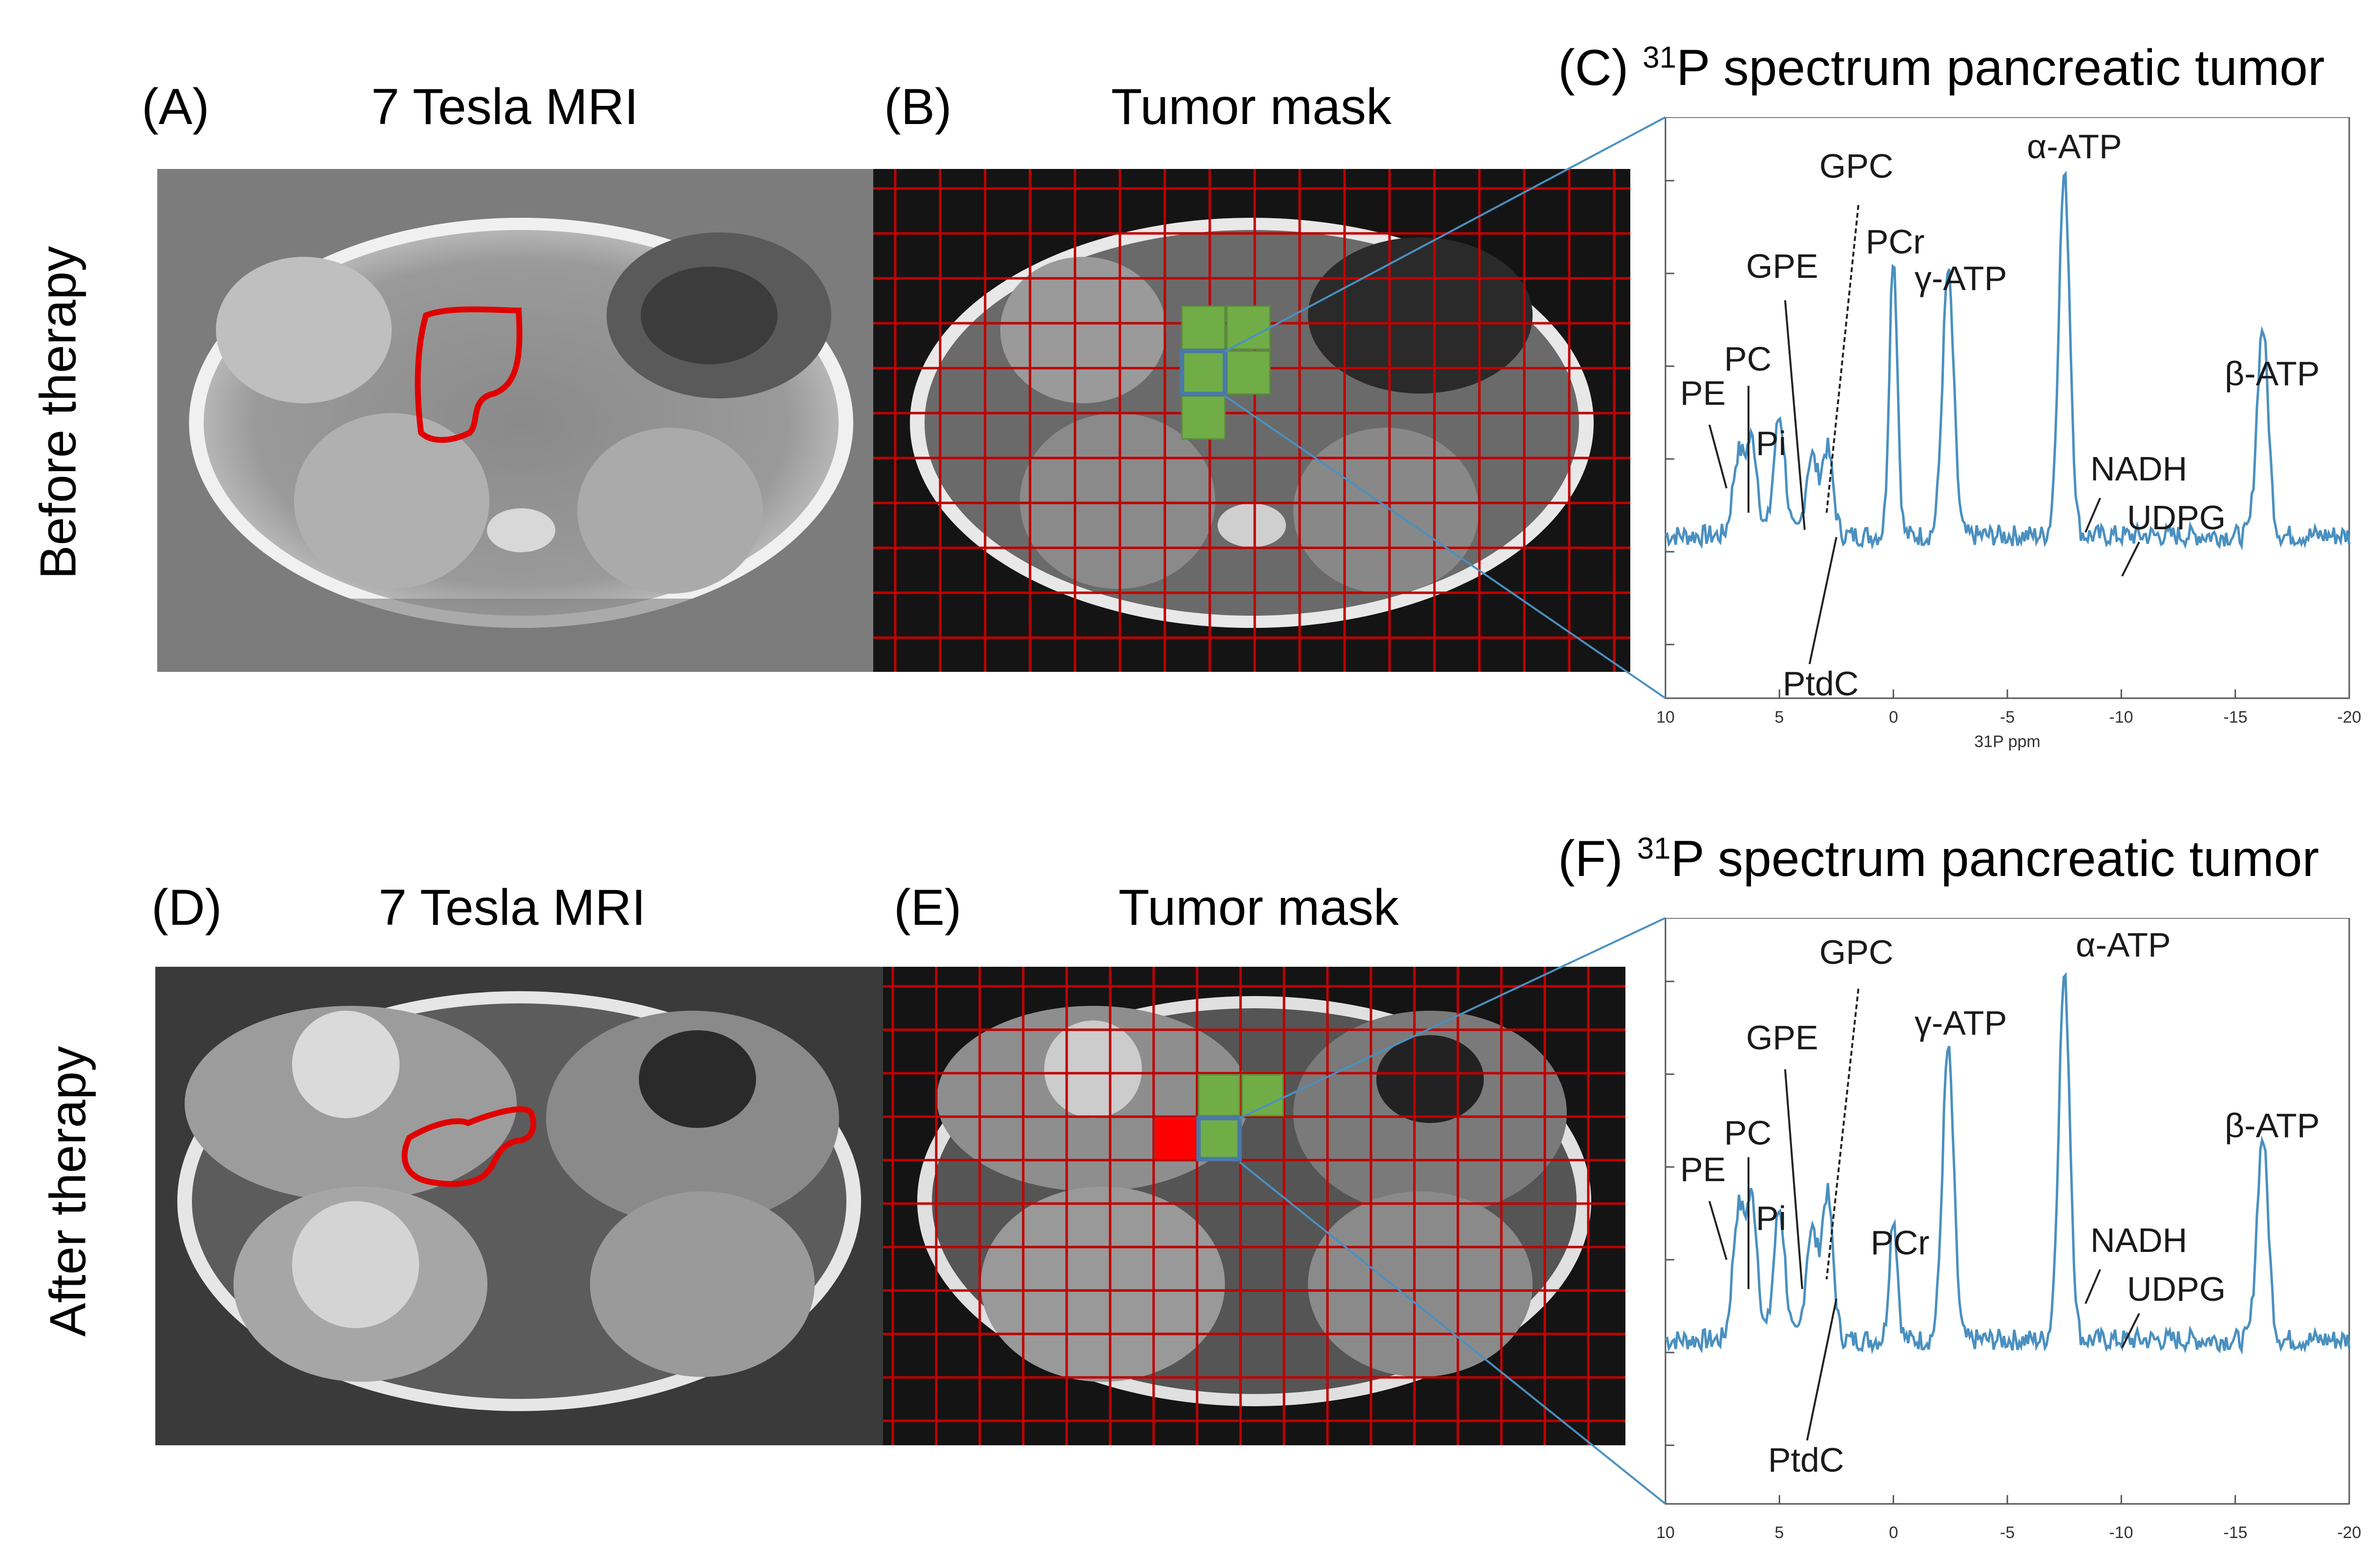  Describe the element at coordinates (1203, 372) in the screenshot. I see `selected-voxel` at that location.